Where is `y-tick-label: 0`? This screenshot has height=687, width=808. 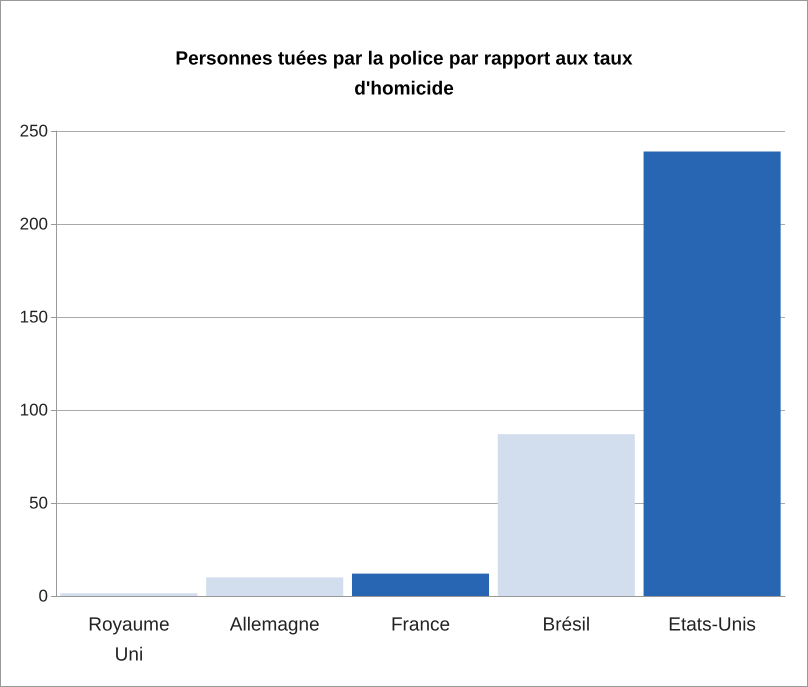
y-tick-label: 0 is located at coordinates (43, 596).